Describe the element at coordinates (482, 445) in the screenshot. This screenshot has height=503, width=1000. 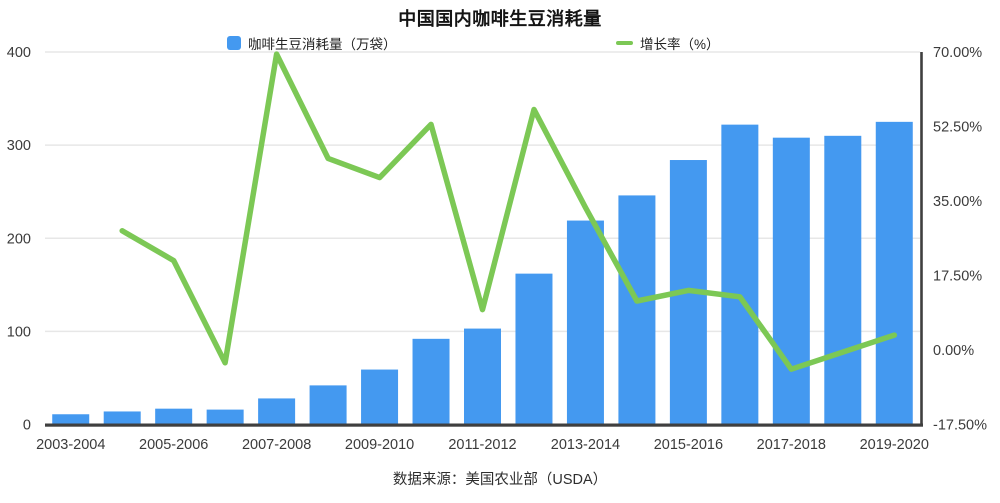
I see `x-axis-tick-label: 2011-2012` at that location.